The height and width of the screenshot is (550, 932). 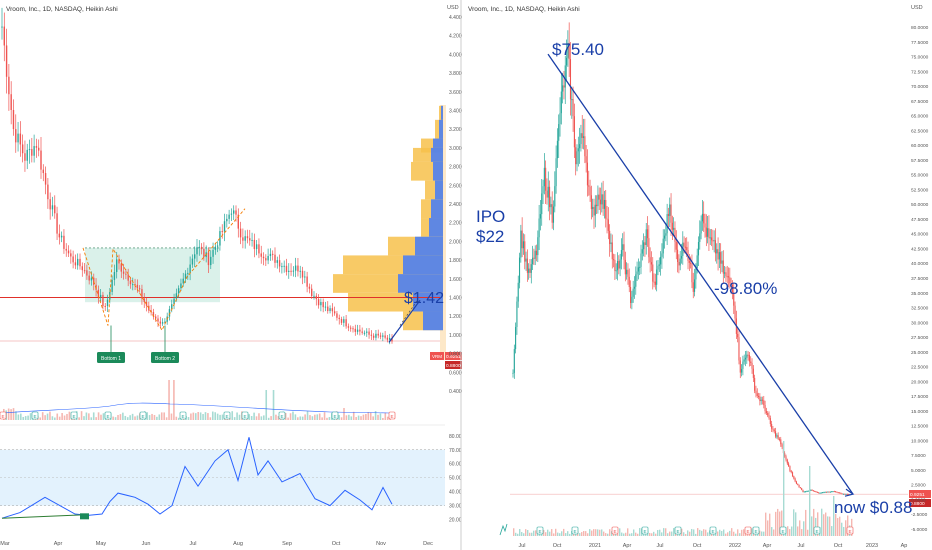 I want to click on price-tick-label: 27.5000, so click(x=920, y=338).